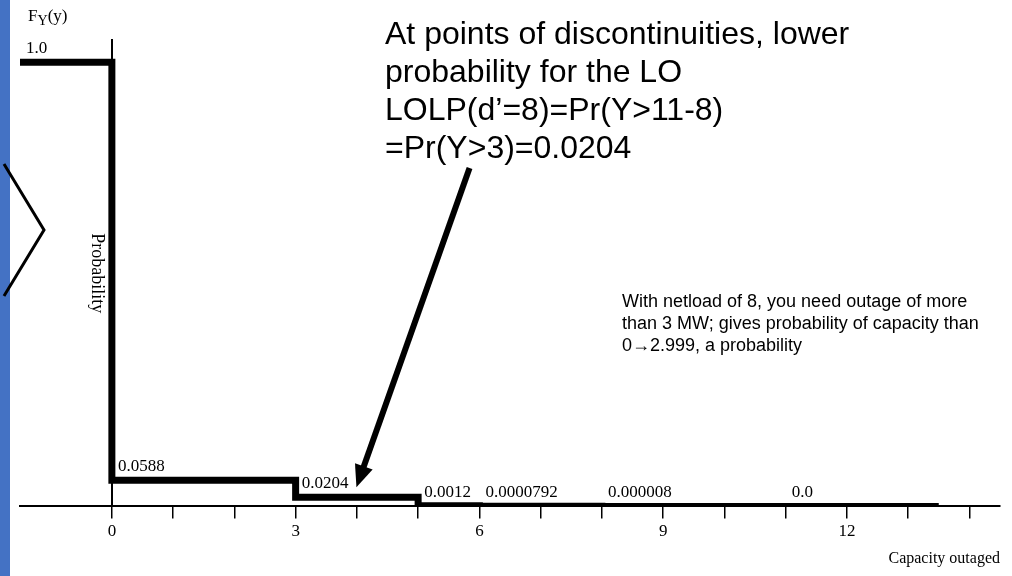 Image resolution: width=1012 pixels, height=576 pixels. What do you see at coordinates (618, 52) in the screenshot?
I see `annotation: At points of discontinuities, lower probability for the LO` at bounding box center [618, 52].